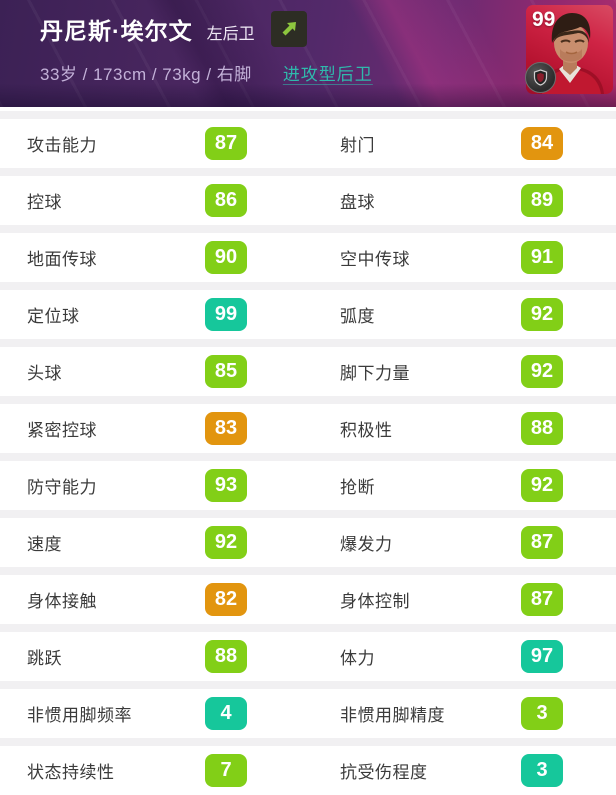 The height and width of the screenshot is (795, 616). I want to click on stat-row: 地面传球 90 空中传球 91, so click(308, 253).